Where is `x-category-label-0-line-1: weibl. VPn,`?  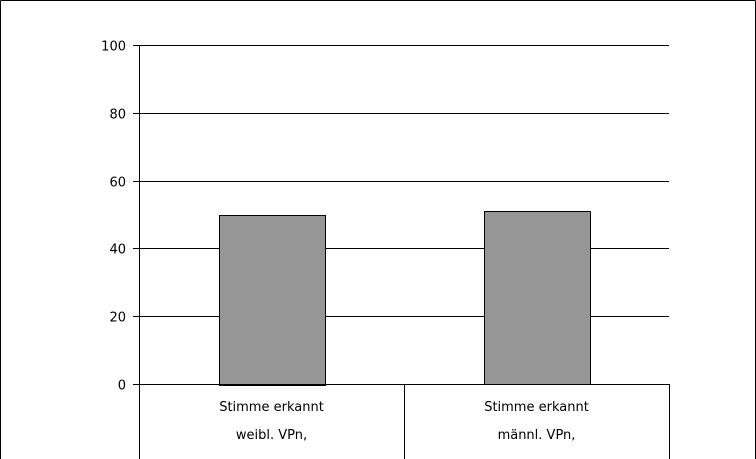
x-category-label-0-line-1: weibl. VPn, is located at coordinates (271, 435).